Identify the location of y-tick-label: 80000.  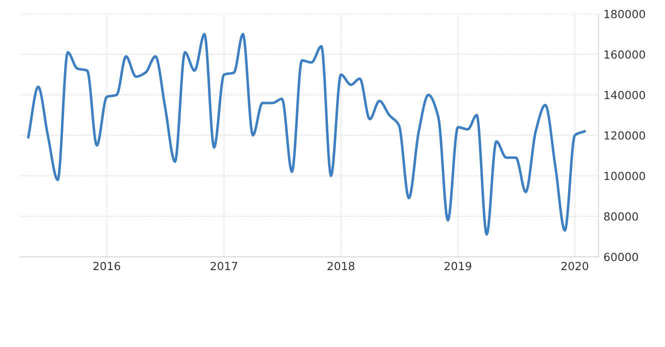
(621, 216).